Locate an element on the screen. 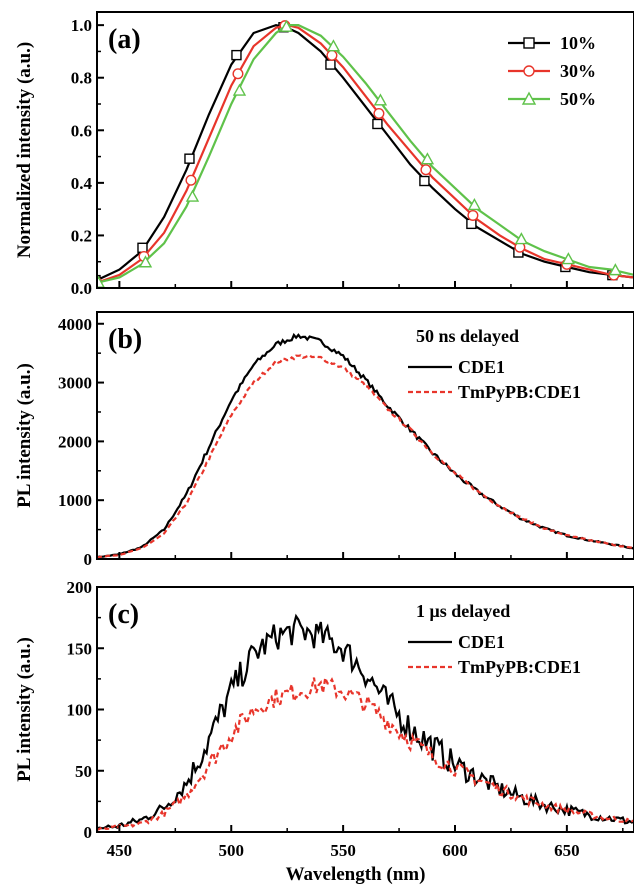 Image resolution: width=634 pixels, height=888 pixels. y-tick-label: 0.4 is located at coordinates (82, 183).